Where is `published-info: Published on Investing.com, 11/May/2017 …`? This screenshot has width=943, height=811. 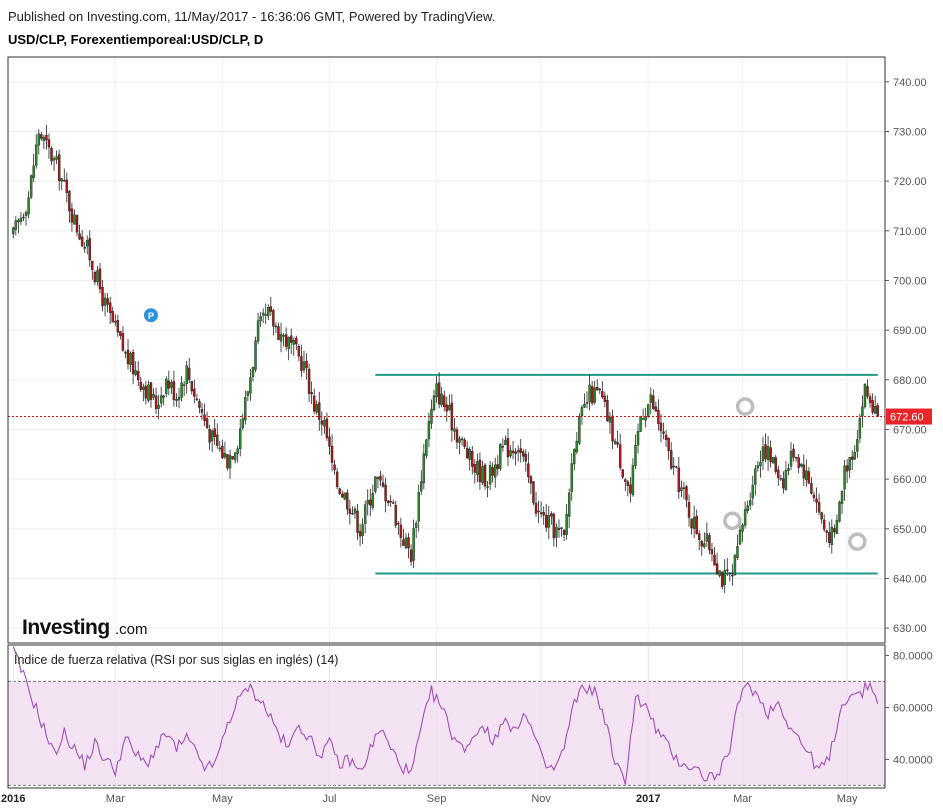
published-info: Published on Investing.com, 11/May/2017 … is located at coordinates (252, 16).